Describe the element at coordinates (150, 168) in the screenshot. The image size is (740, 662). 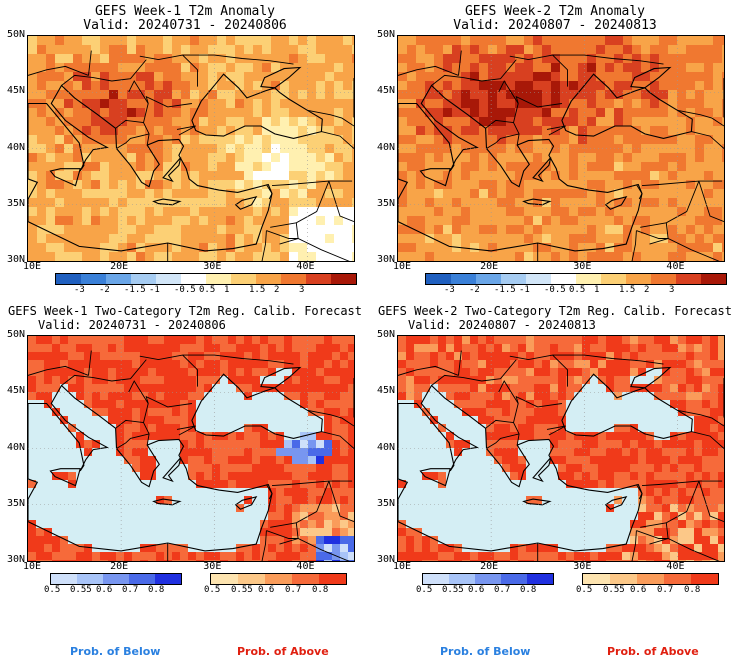
I see `coastline` at that location.